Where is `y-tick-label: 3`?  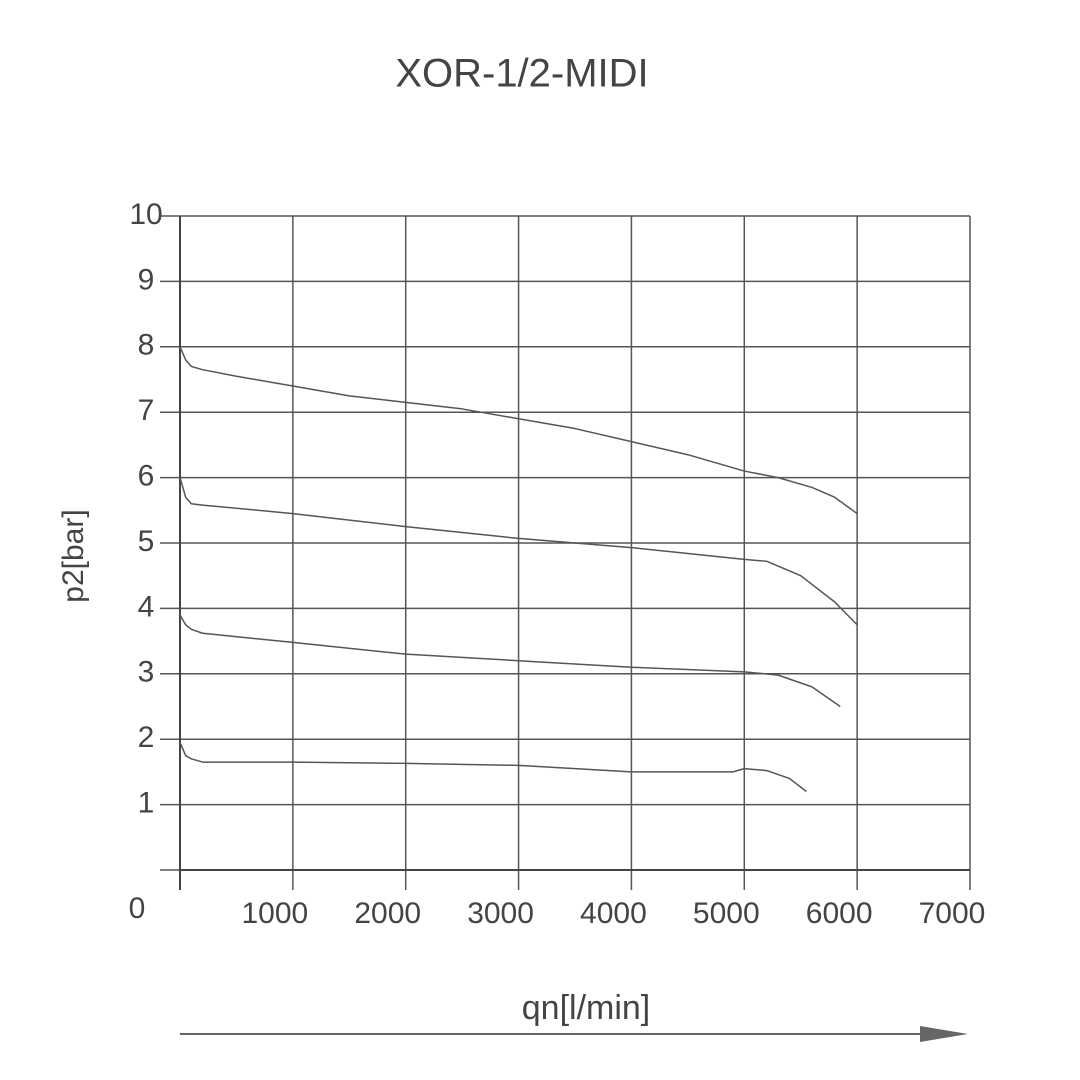
y-tick-label: 3 is located at coordinates (146, 672).